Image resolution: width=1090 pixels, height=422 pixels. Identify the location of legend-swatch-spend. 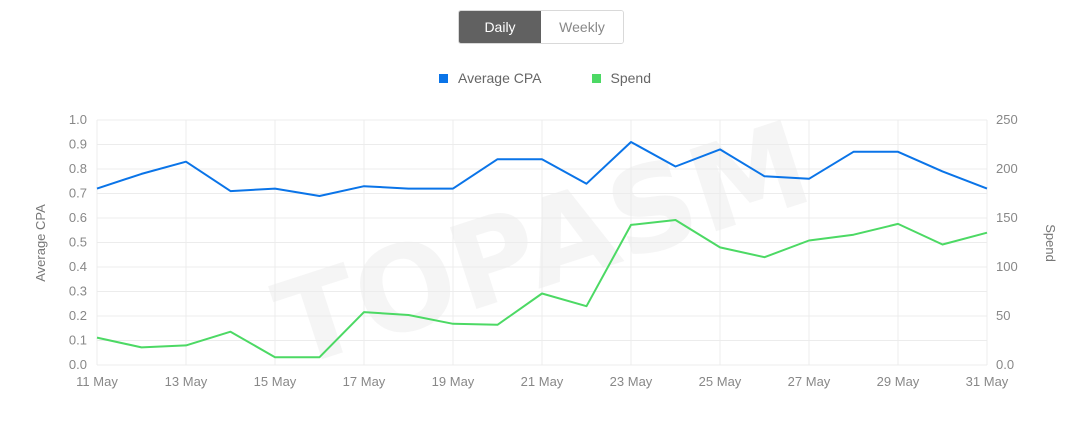
(596, 78).